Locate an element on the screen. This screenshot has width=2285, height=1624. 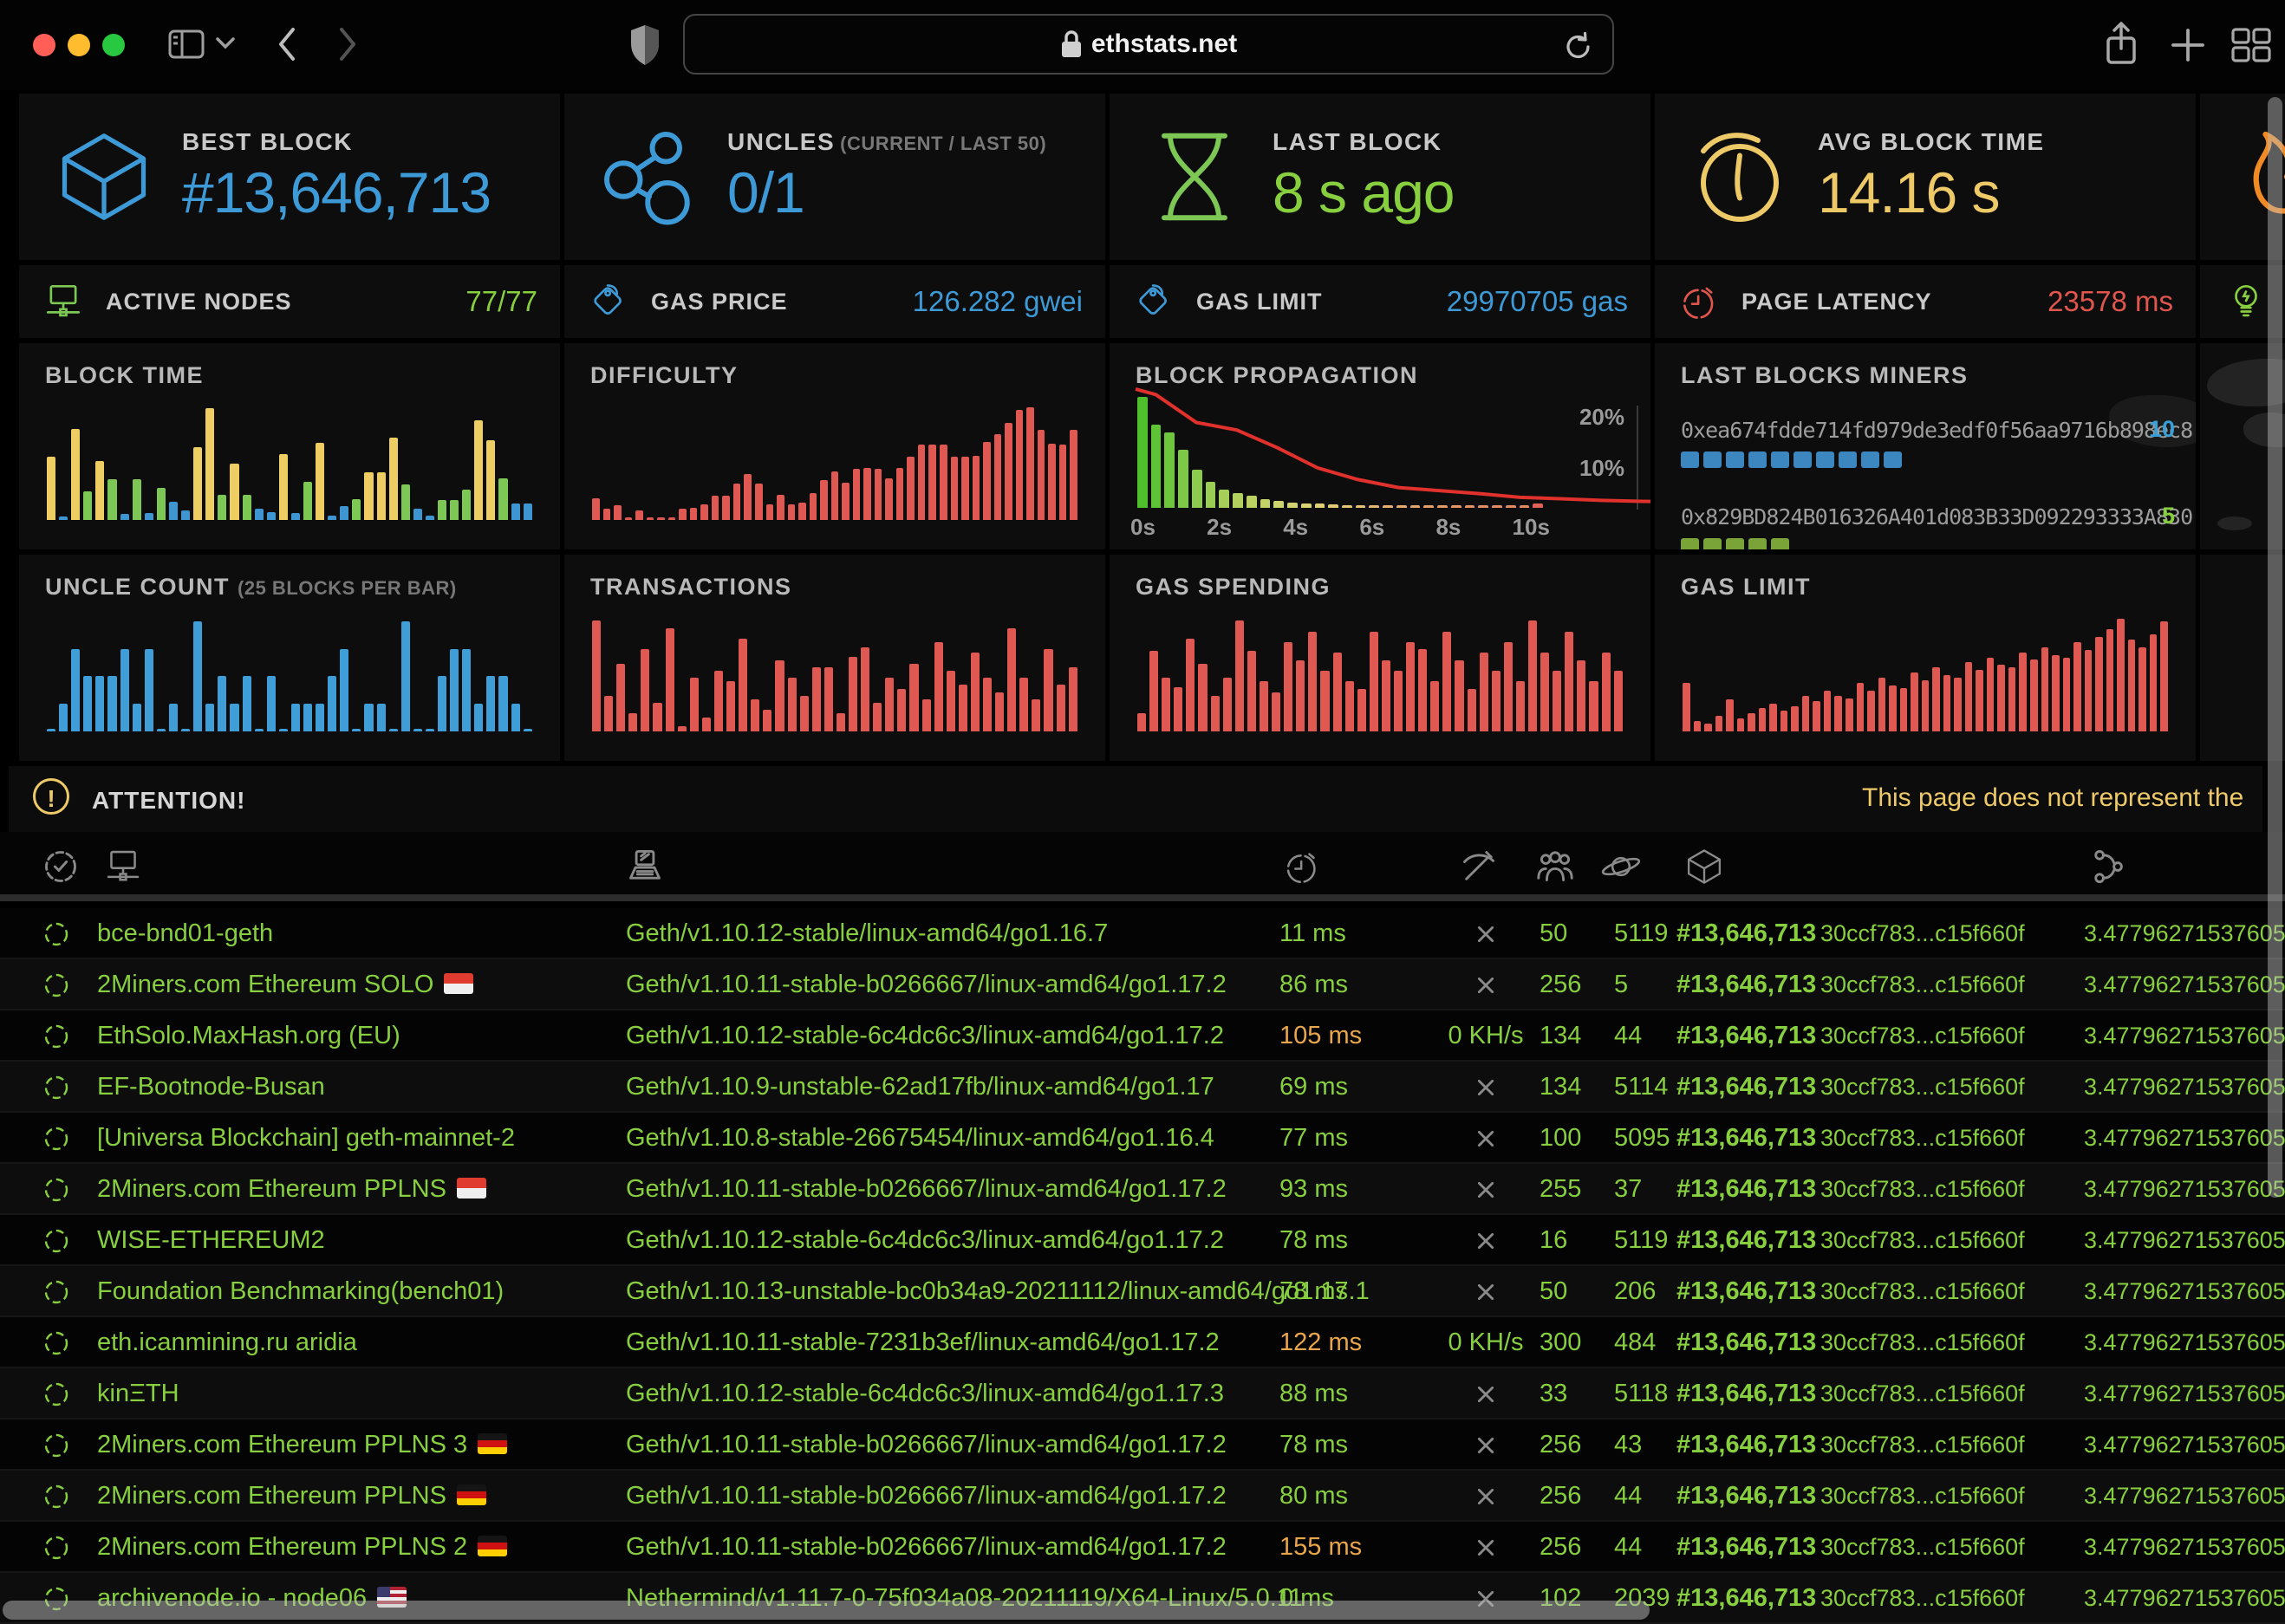
node-name: EthSolo.MaxHash.org (EU) is located at coordinates (248, 1035).